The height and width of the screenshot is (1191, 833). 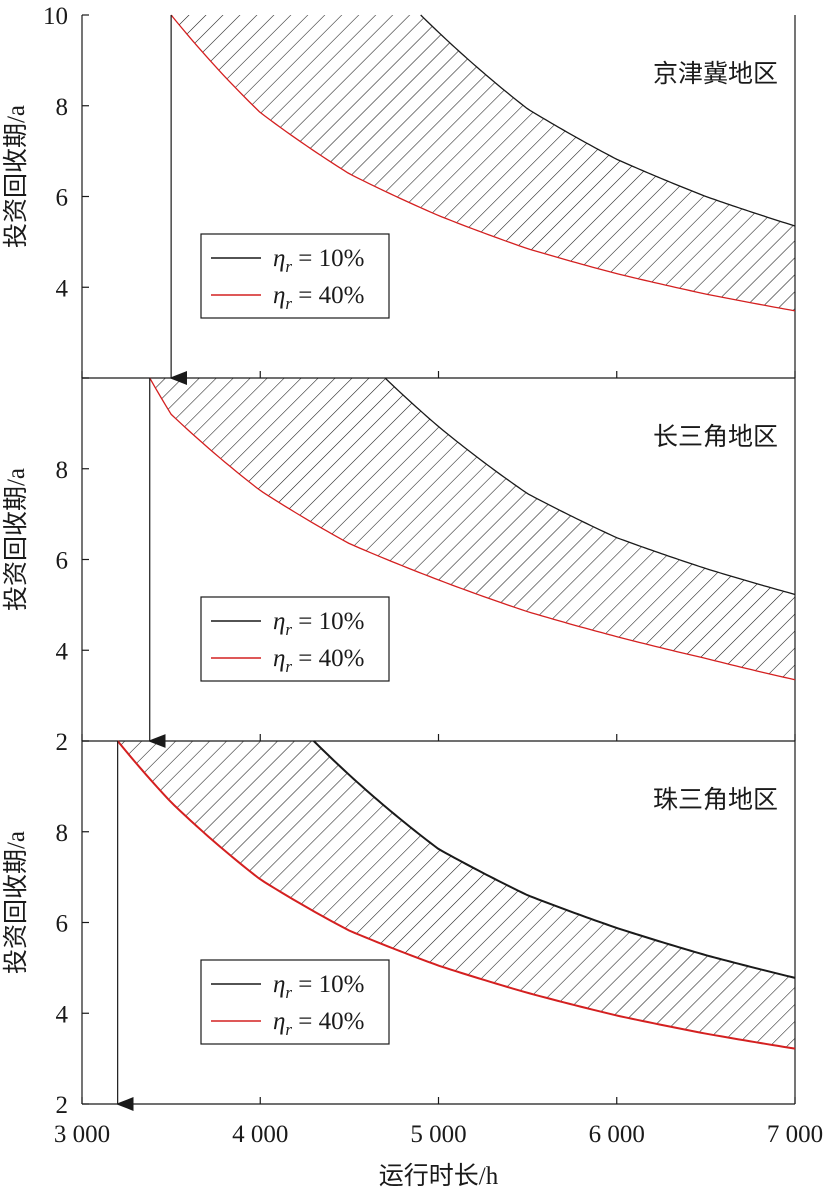 I want to click on x-tick-label: 3 000, so click(x=82, y=1134).